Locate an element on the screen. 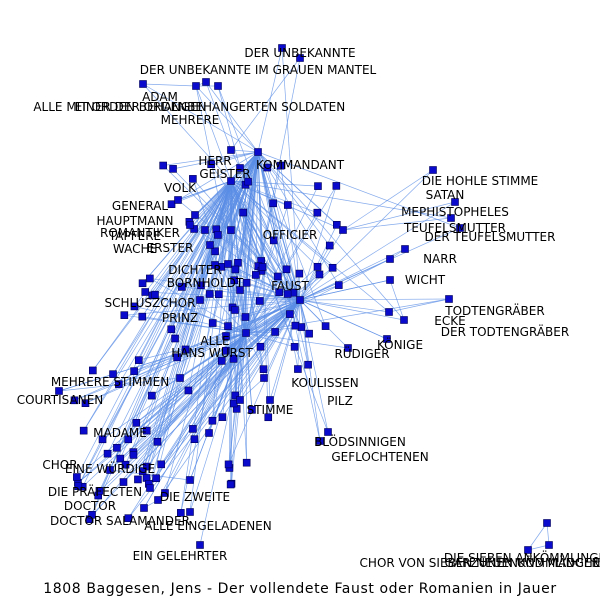  node-label: DER TODTENGRÄBER is located at coordinates (505, 331).